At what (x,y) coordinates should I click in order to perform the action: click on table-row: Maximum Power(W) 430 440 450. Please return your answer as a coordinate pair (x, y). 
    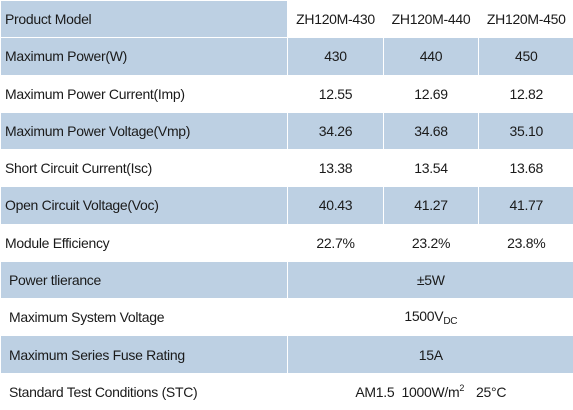
    Looking at the image, I should click on (286, 56).